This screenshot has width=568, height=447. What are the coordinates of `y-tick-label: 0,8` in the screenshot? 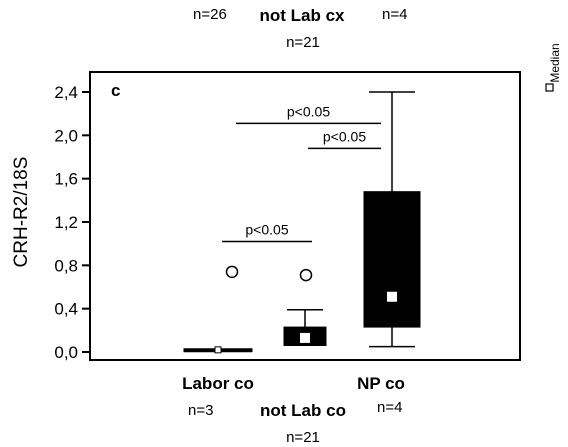 It's located at (66, 265).